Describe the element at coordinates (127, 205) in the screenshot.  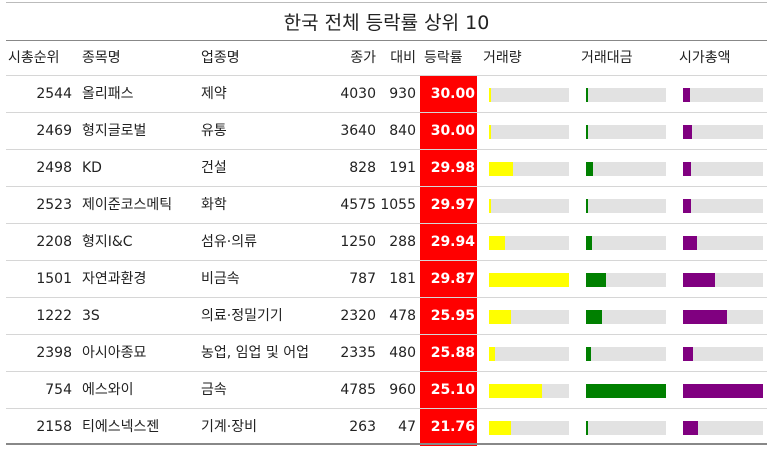
I see `stock-name-cell: 제이준코스메틱` at that location.